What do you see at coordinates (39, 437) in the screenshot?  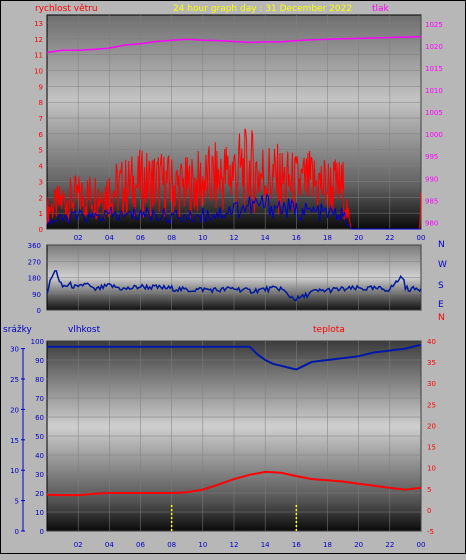 I see `humidity-tick-label: 50` at bounding box center [39, 437].